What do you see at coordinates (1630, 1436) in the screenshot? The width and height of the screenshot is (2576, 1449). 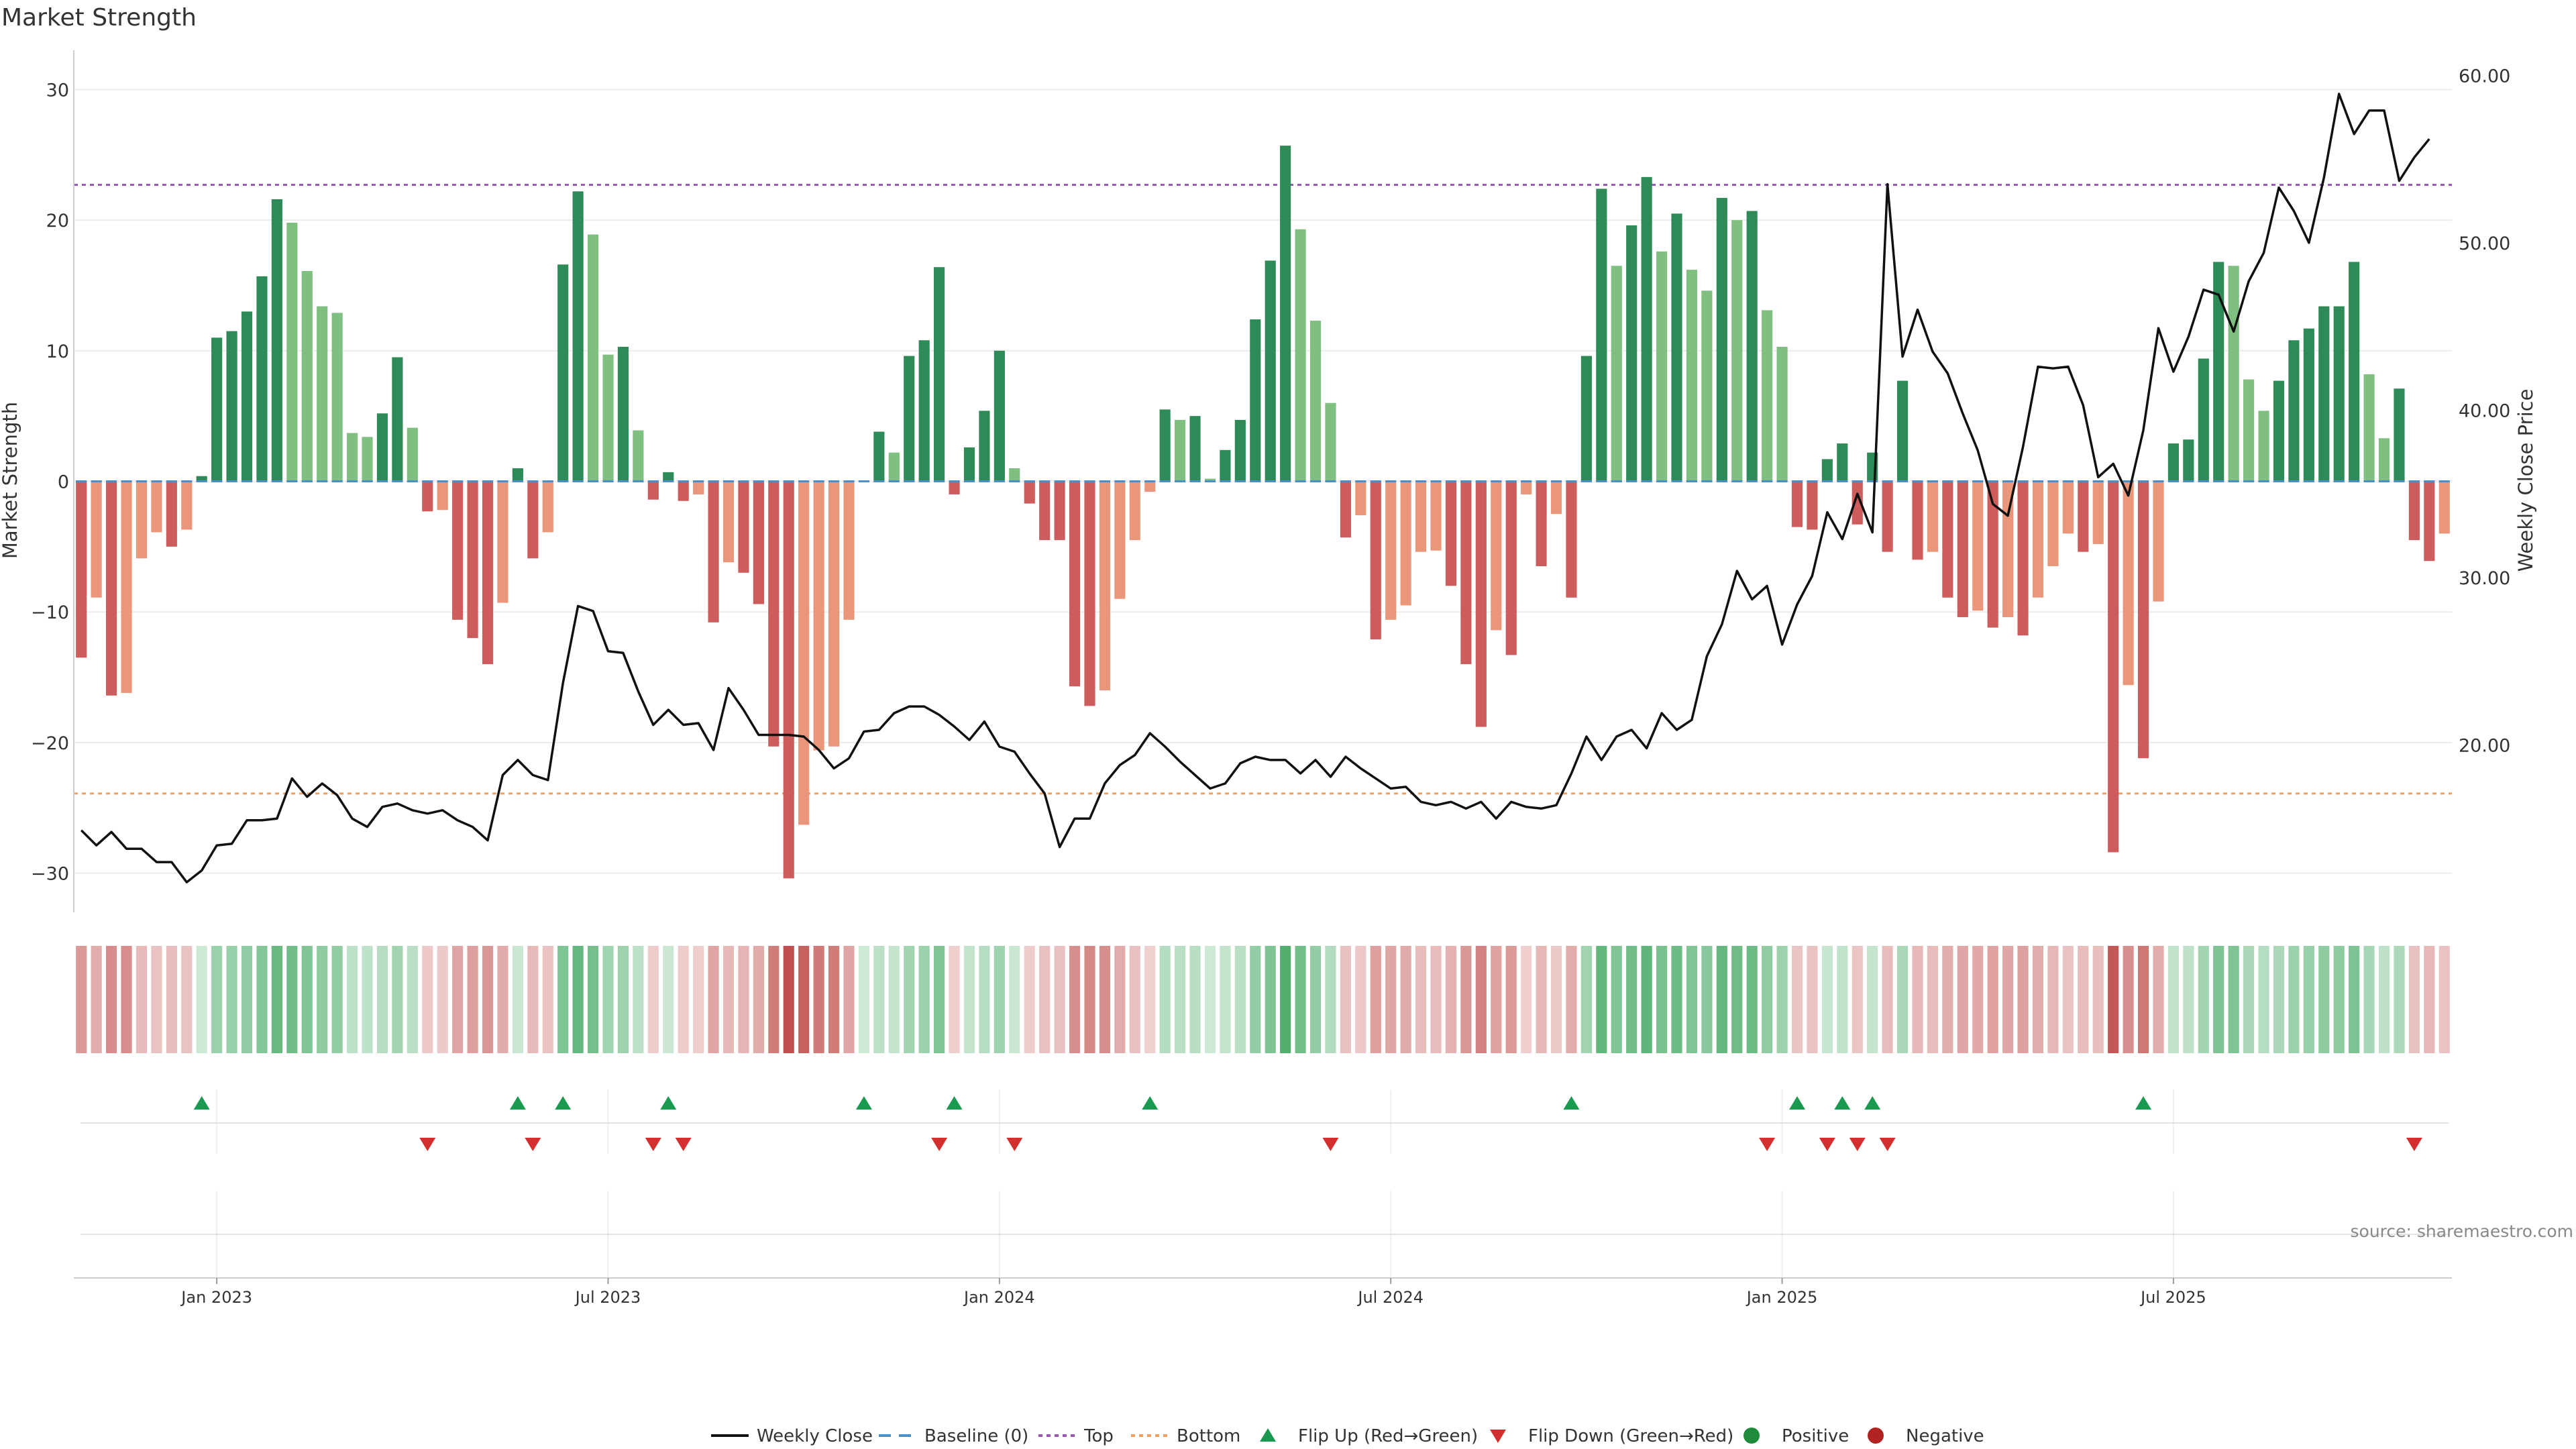 I see `legend-label: Flip Down (Green→Red)` at bounding box center [1630, 1436].